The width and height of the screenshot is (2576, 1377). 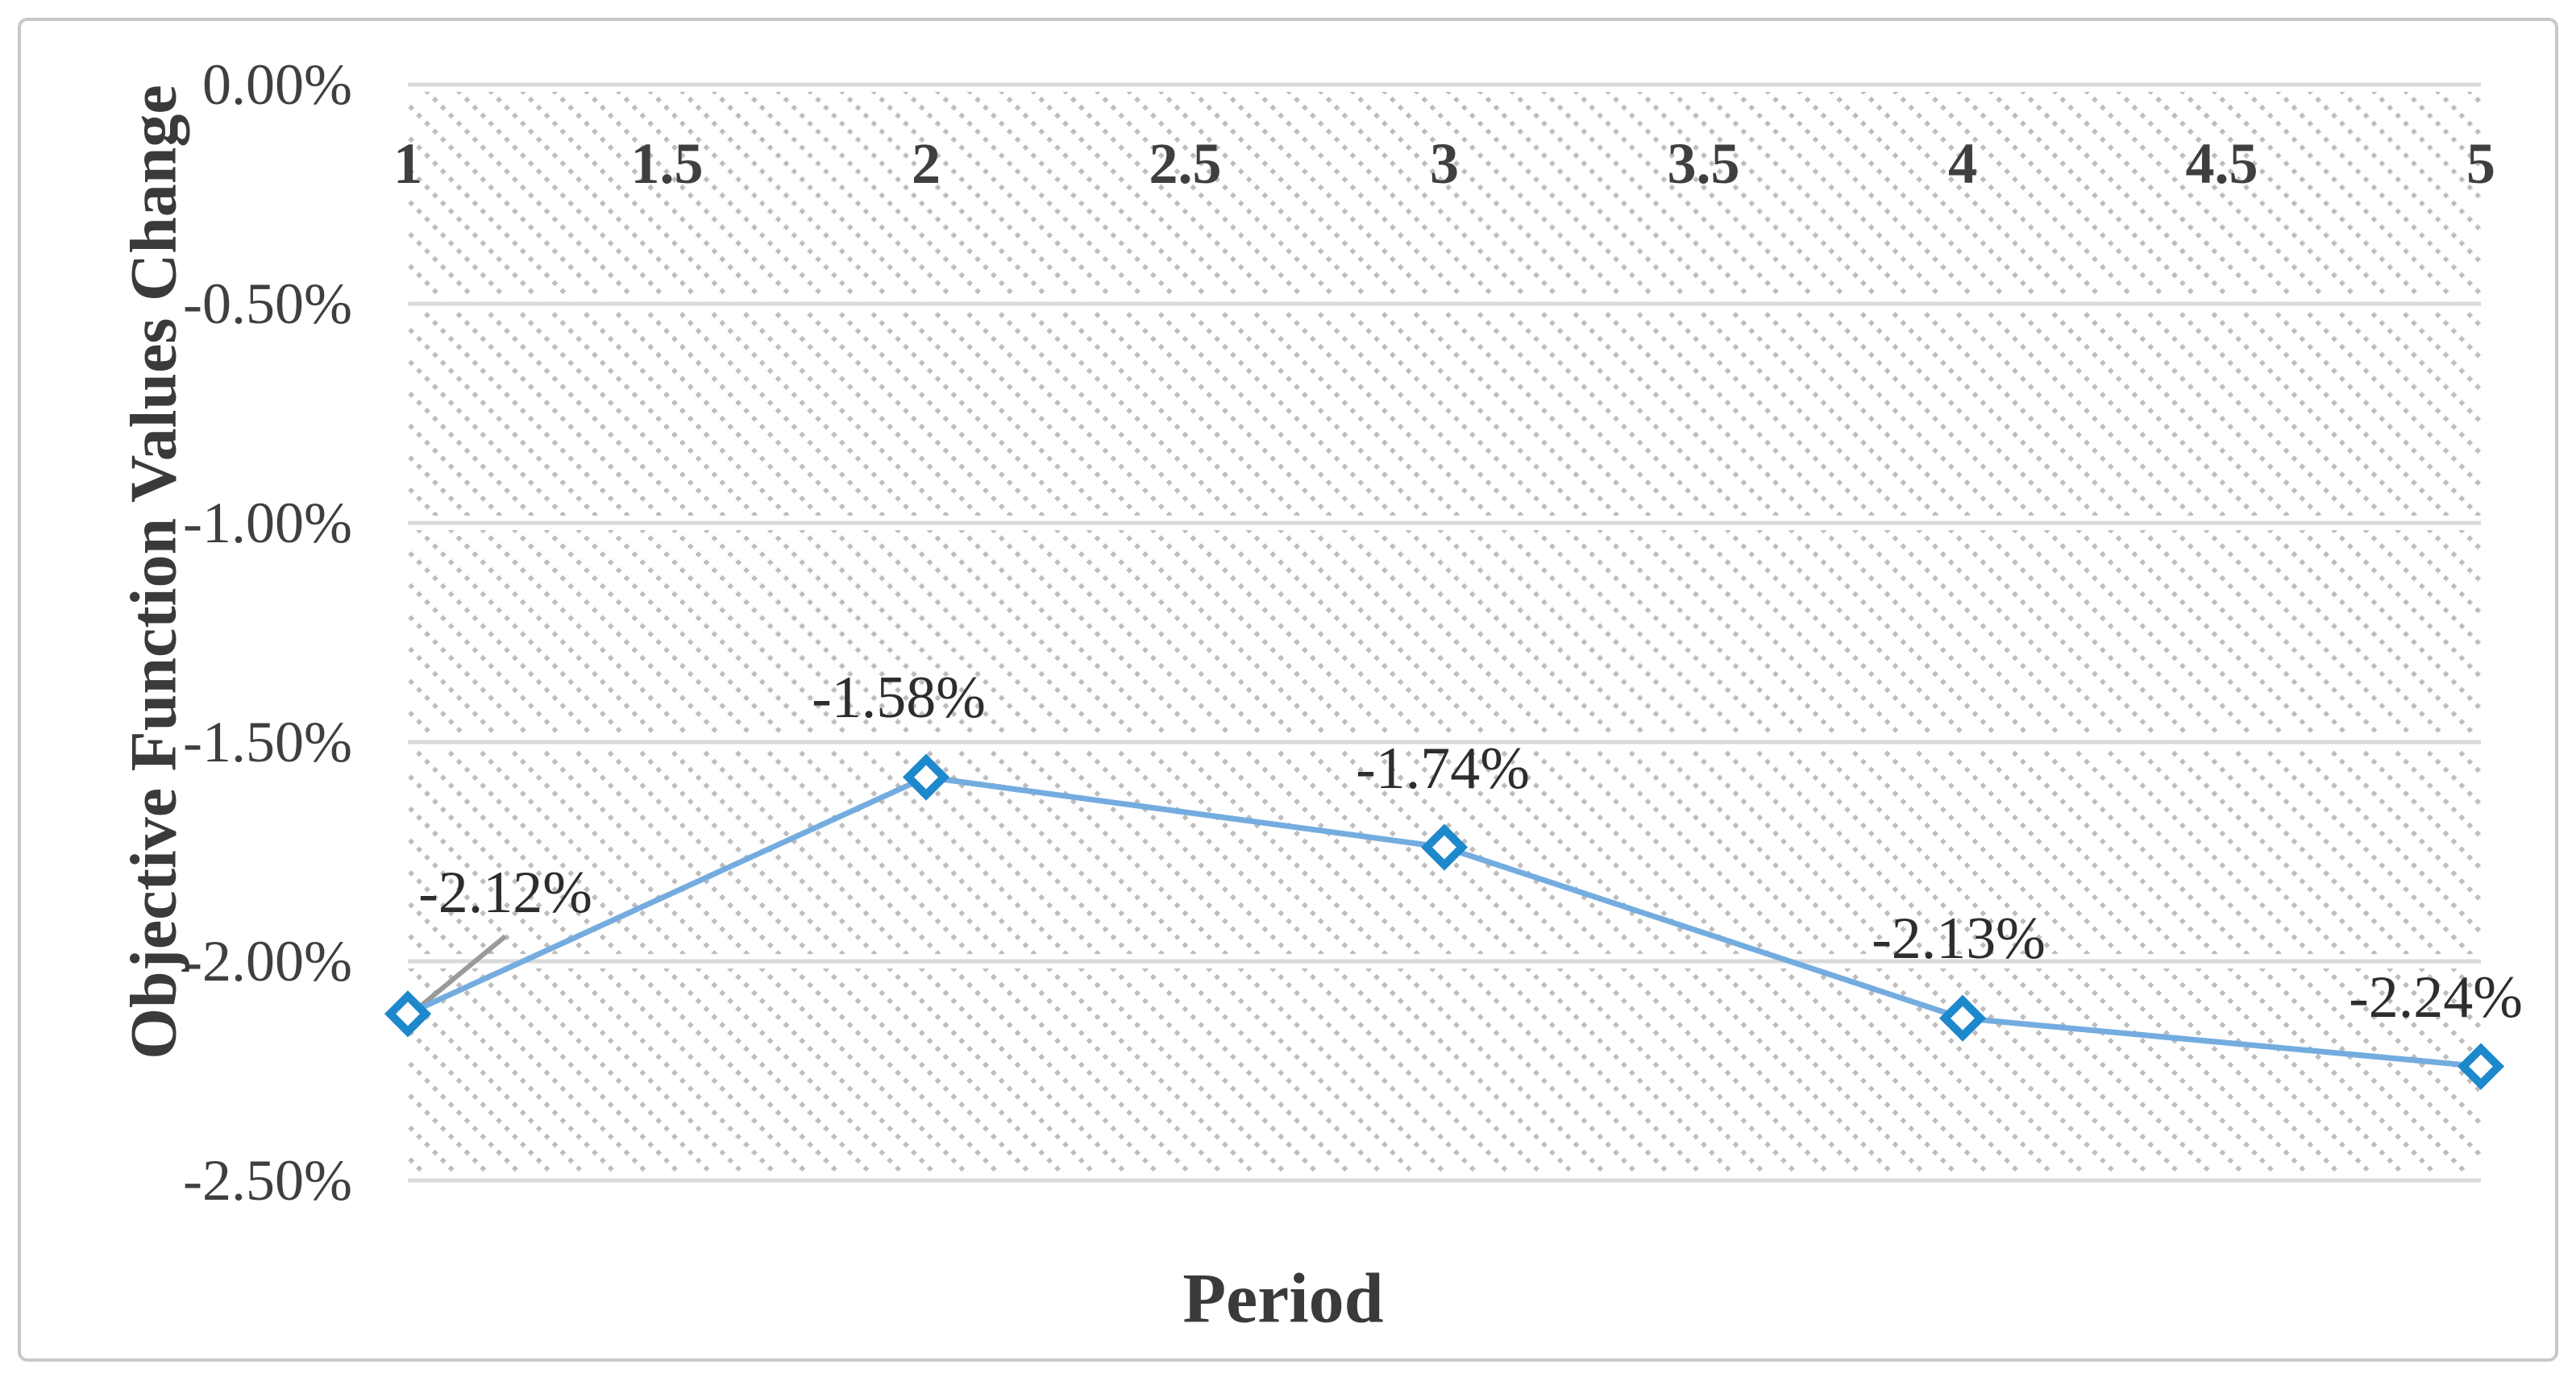 I want to click on y-axis-title: Objective Function Values Change, so click(x=153, y=572).